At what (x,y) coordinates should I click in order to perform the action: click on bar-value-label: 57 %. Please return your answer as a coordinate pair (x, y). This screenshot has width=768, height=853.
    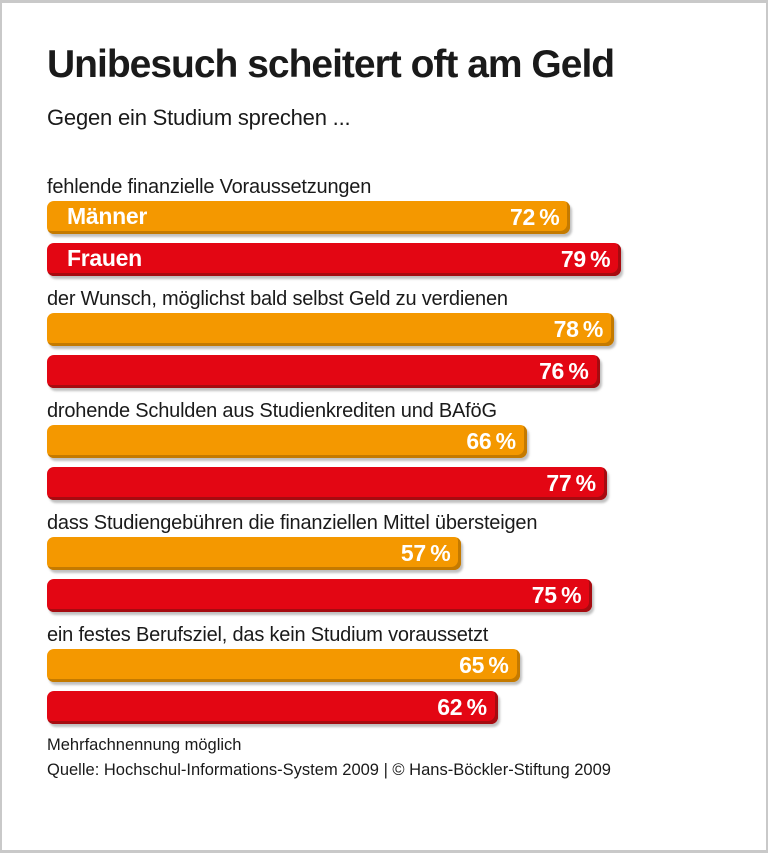
    Looking at the image, I should click on (425, 553).